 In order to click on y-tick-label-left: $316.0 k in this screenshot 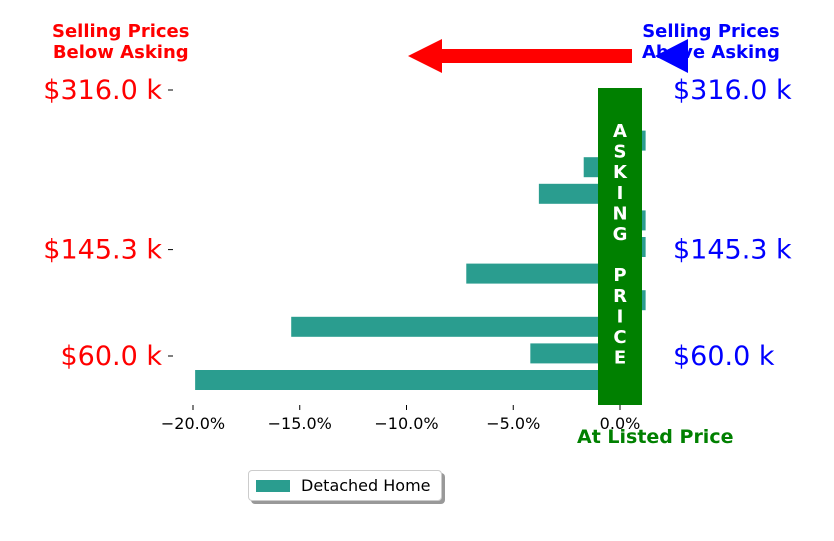, I will do `click(102, 90)`.